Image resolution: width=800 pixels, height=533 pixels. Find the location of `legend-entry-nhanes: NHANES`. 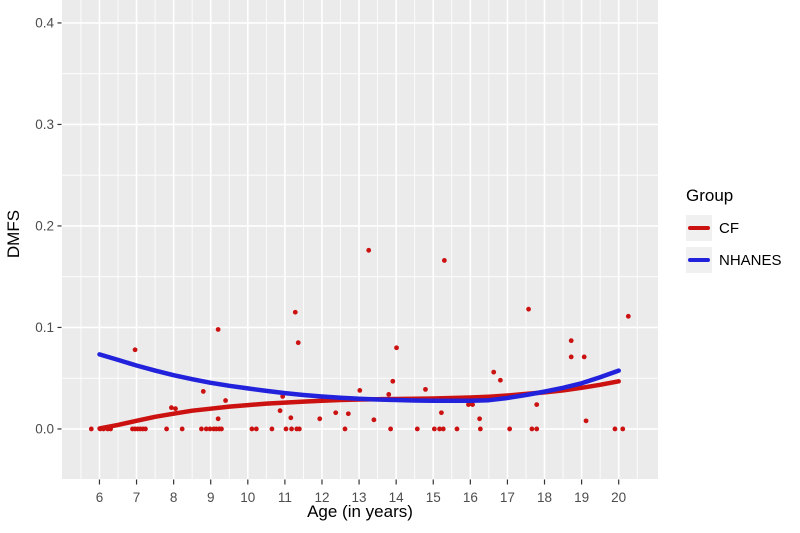

legend-entry-nhanes: NHANES is located at coordinates (743, 260).